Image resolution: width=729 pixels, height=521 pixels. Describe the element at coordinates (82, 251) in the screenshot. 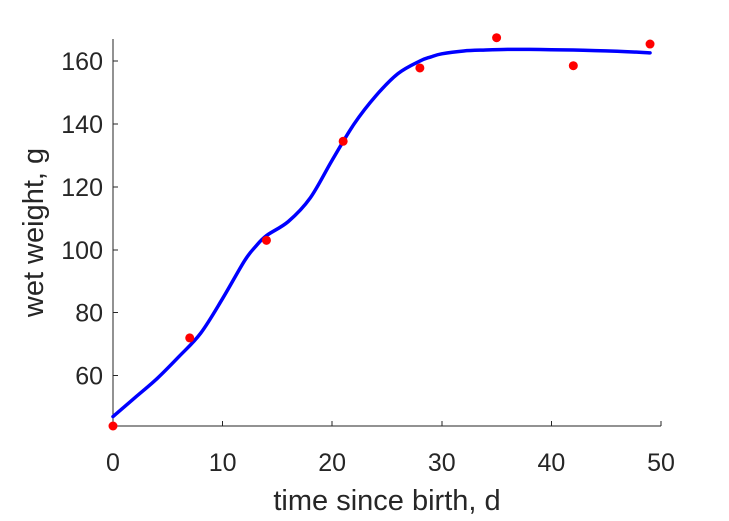

I see `y-tick-label: 100` at that location.